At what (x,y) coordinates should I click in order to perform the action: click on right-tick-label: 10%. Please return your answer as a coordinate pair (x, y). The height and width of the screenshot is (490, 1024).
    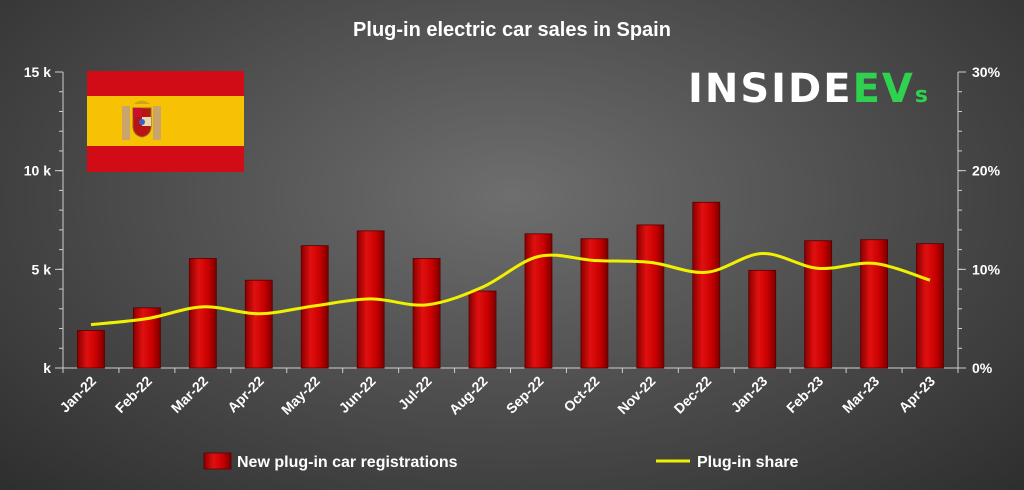
    Looking at the image, I should click on (986, 269).